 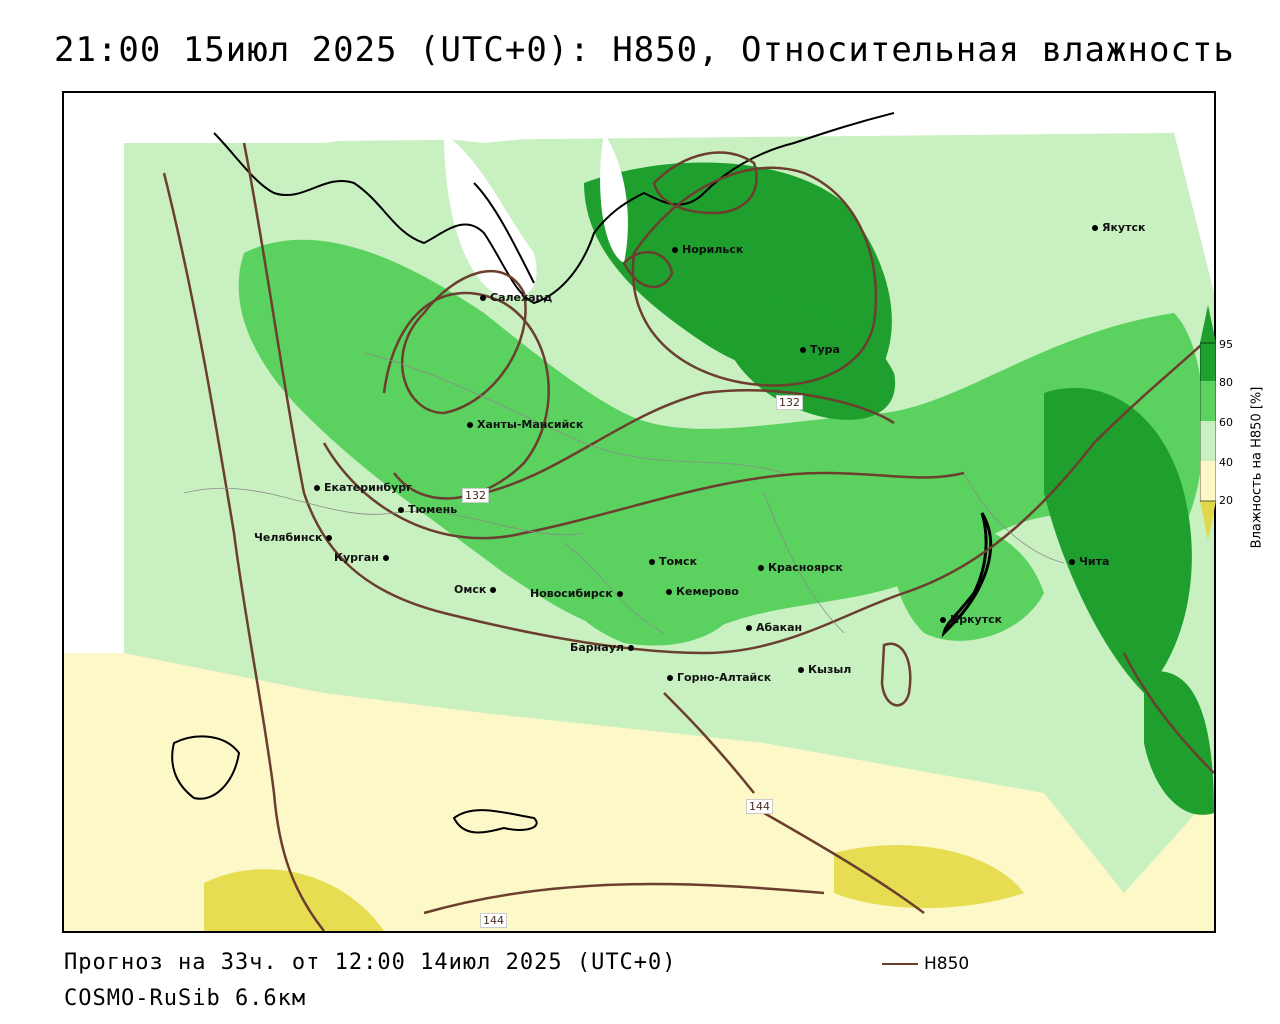 I want to click on city-chita: Чита, so click(x=1089, y=561).